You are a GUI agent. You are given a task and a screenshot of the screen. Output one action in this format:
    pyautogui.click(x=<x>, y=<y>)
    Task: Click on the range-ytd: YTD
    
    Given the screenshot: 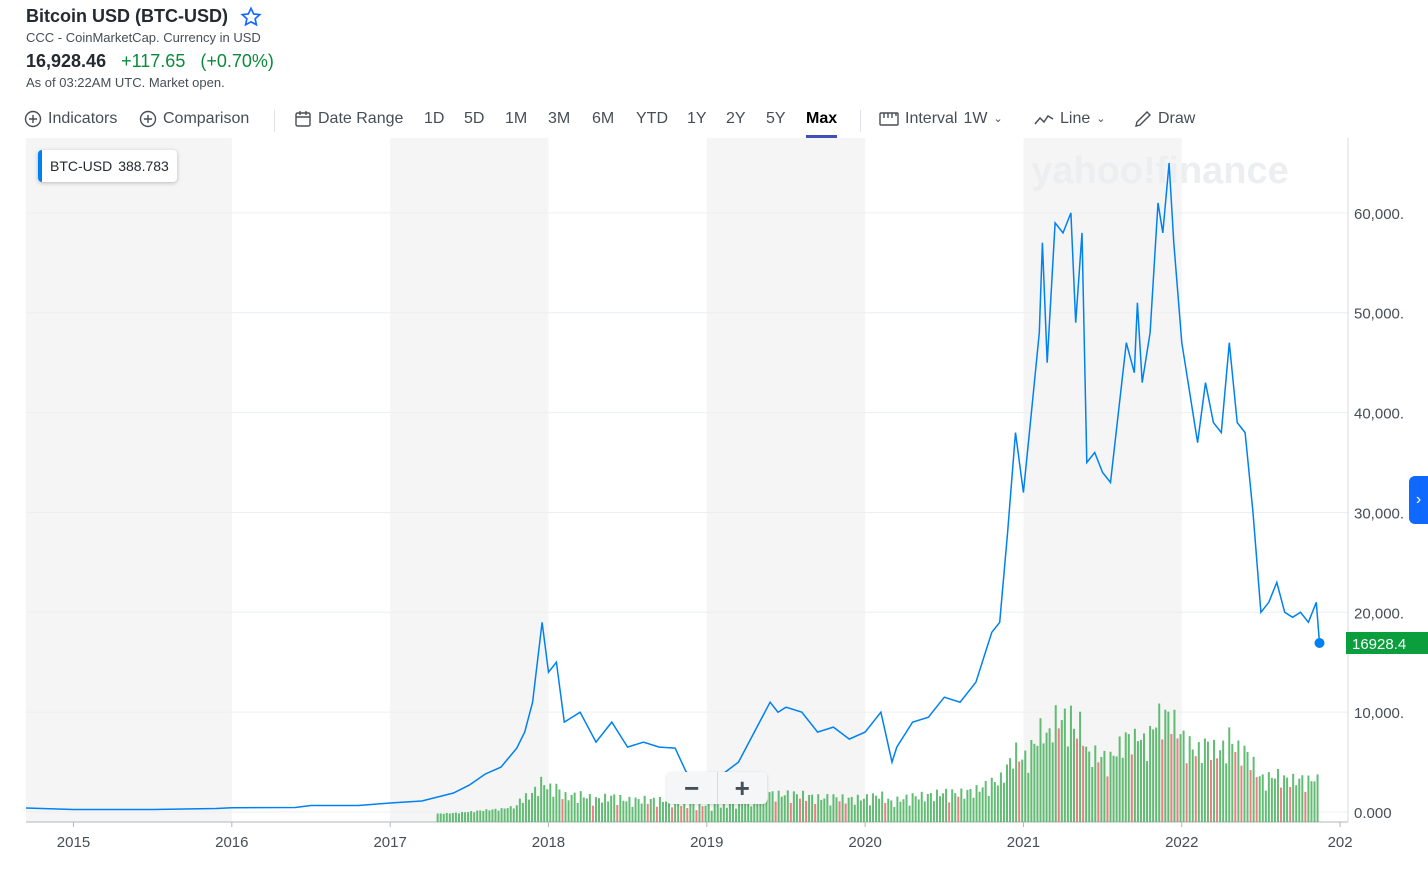 What is the action you would take?
    pyautogui.click(x=652, y=118)
    